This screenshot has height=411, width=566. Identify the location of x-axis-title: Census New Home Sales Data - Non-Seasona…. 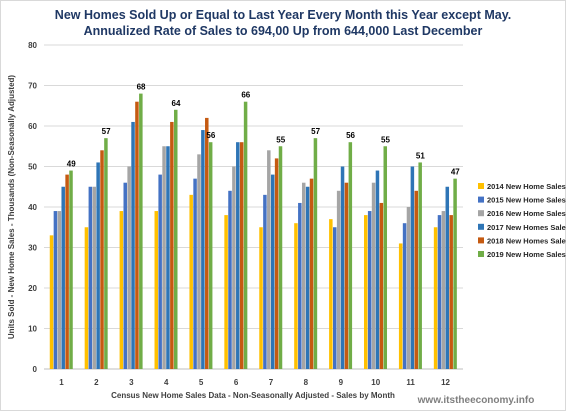
(253, 395).